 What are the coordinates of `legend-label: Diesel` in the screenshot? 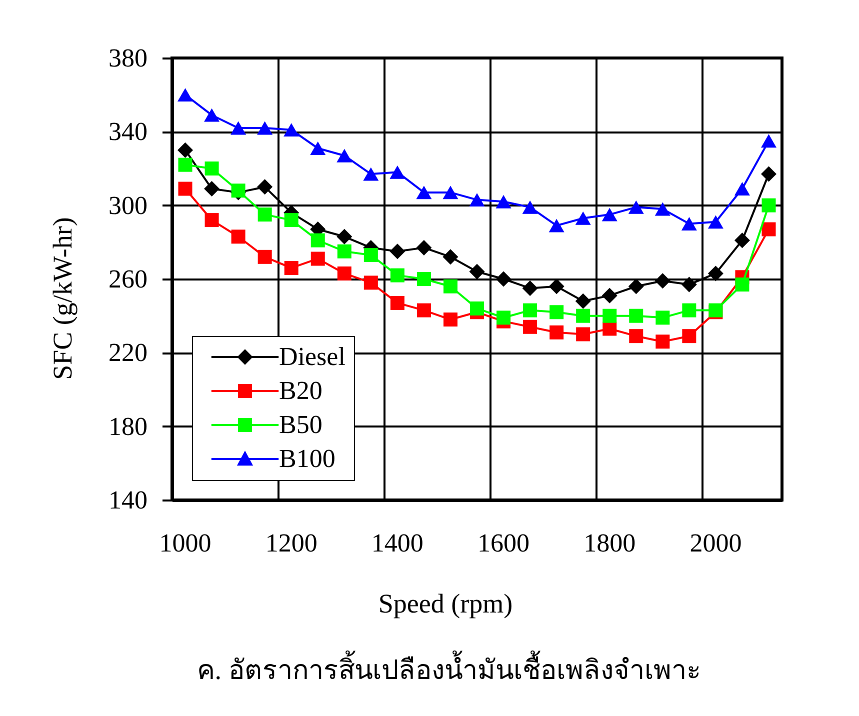 It's located at (312, 356).